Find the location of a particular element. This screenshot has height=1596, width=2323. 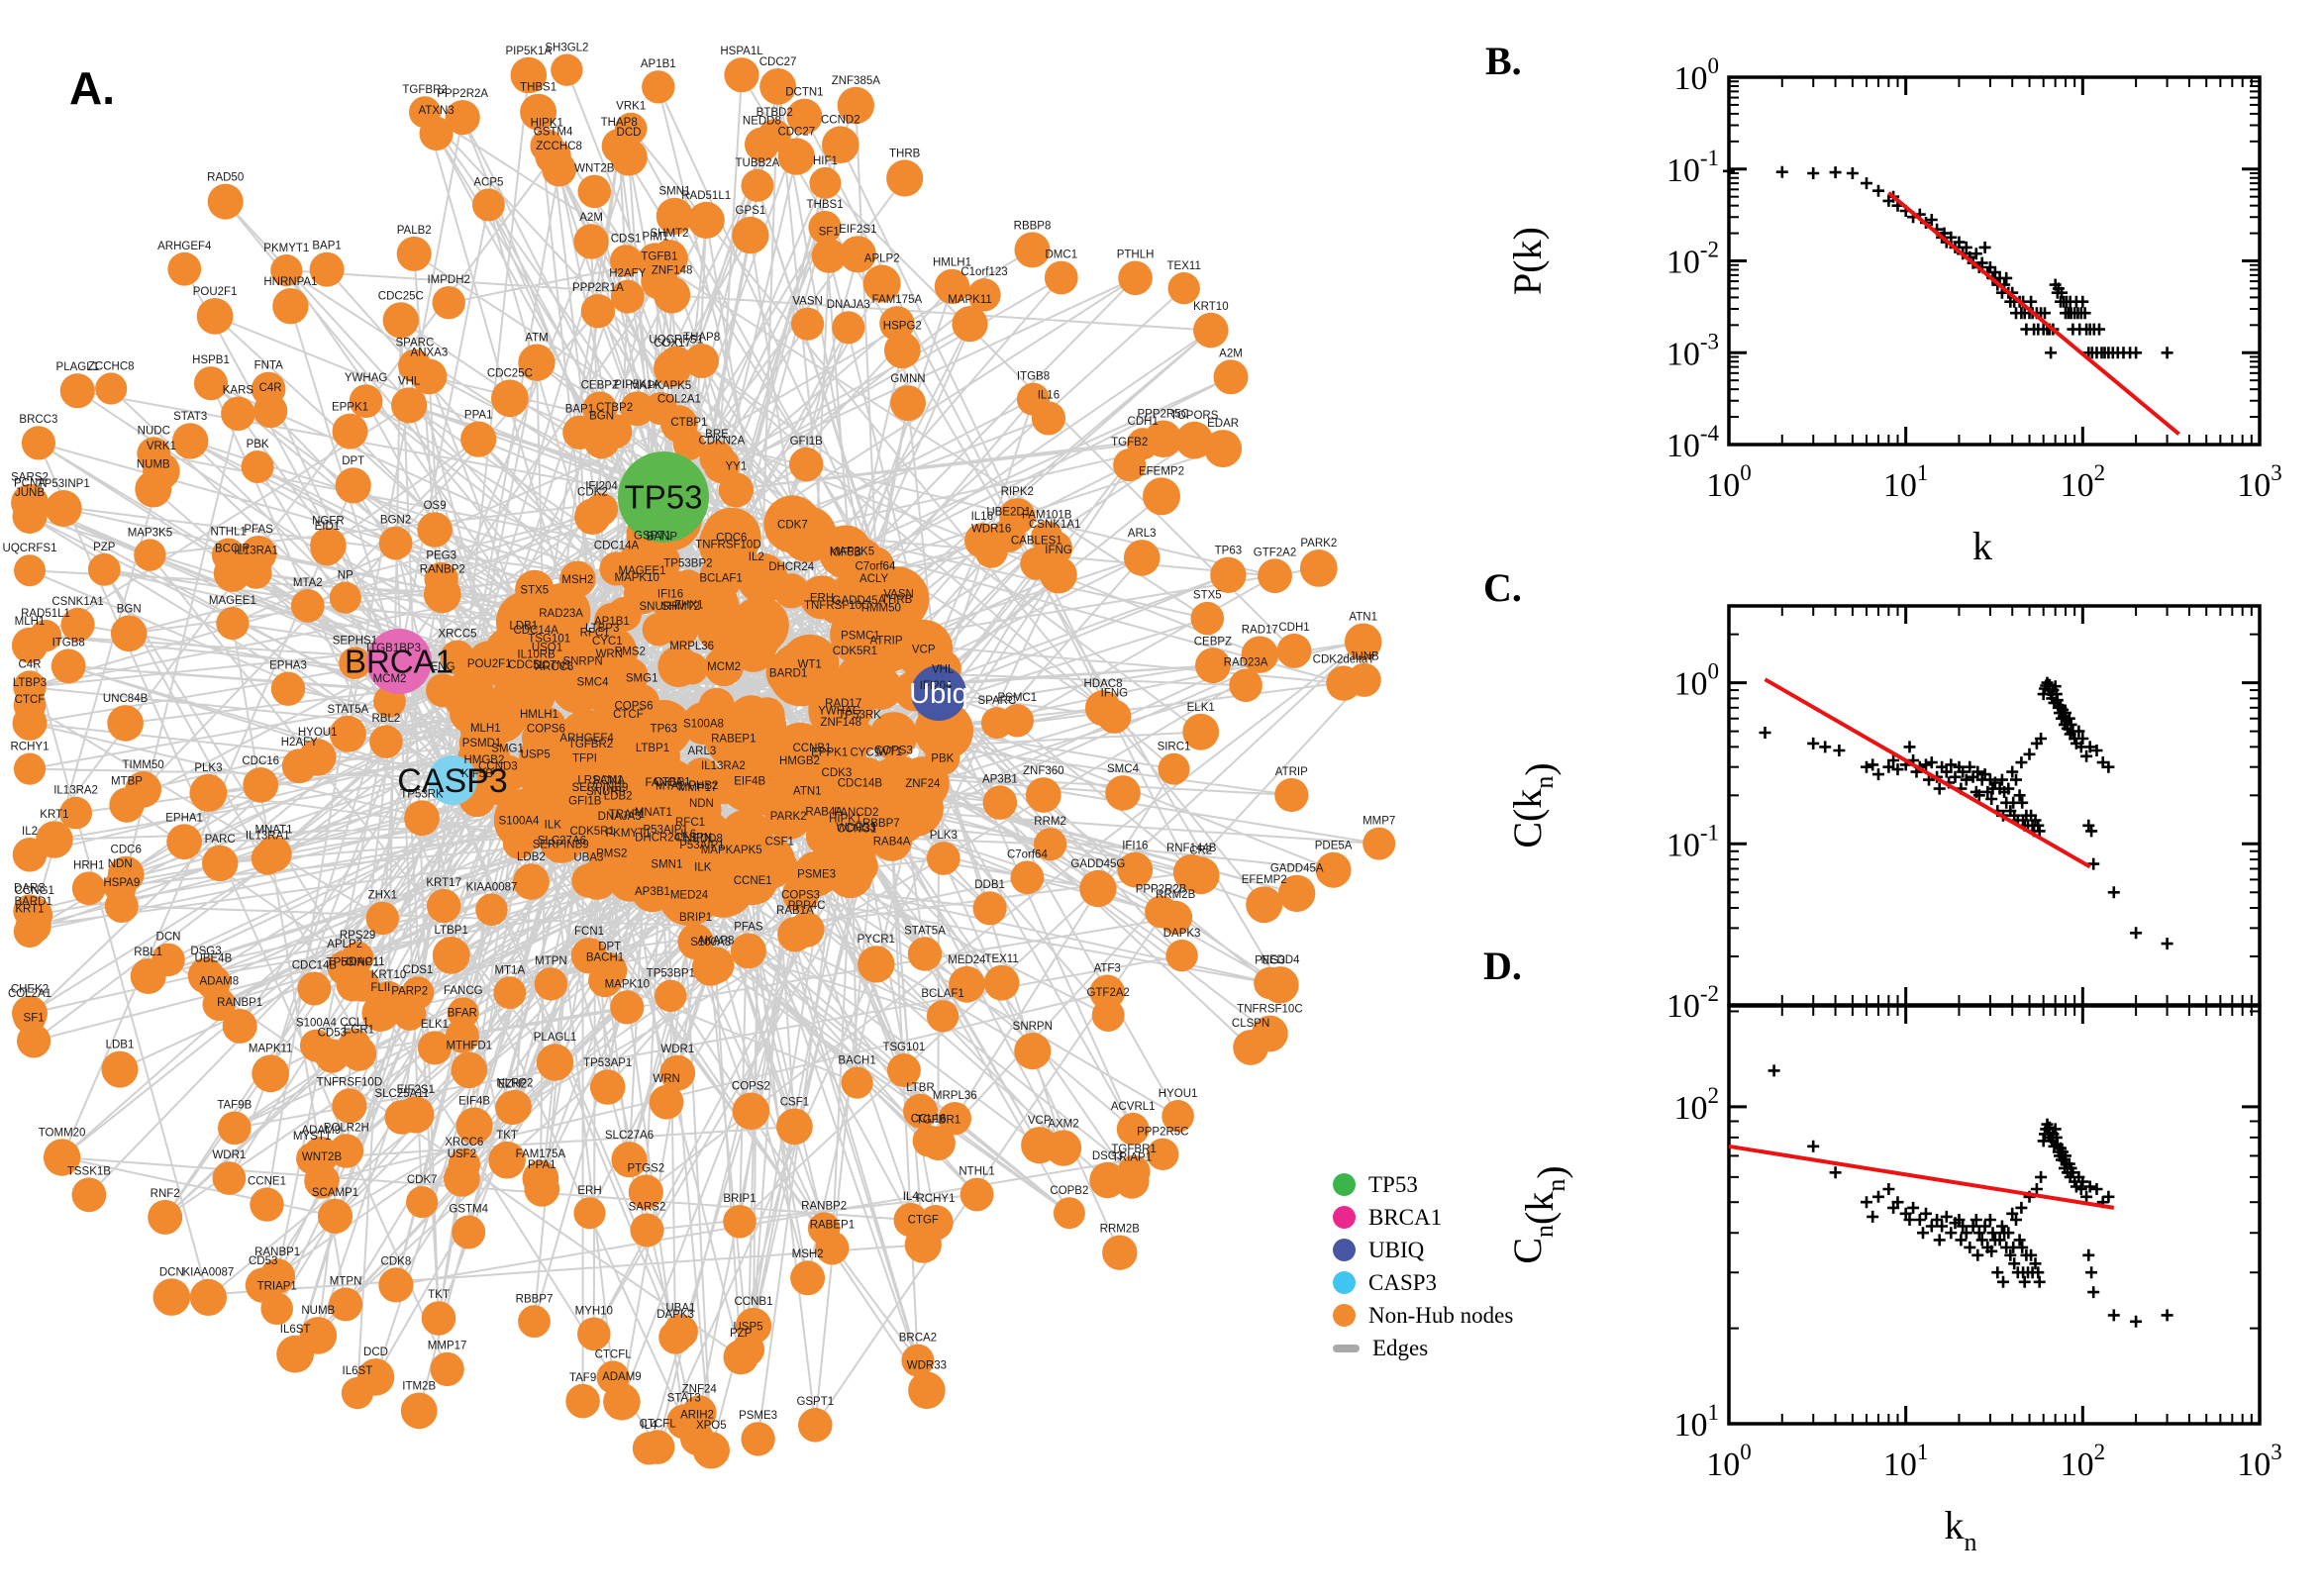

hub-casp3-node is located at coordinates (453, 780).